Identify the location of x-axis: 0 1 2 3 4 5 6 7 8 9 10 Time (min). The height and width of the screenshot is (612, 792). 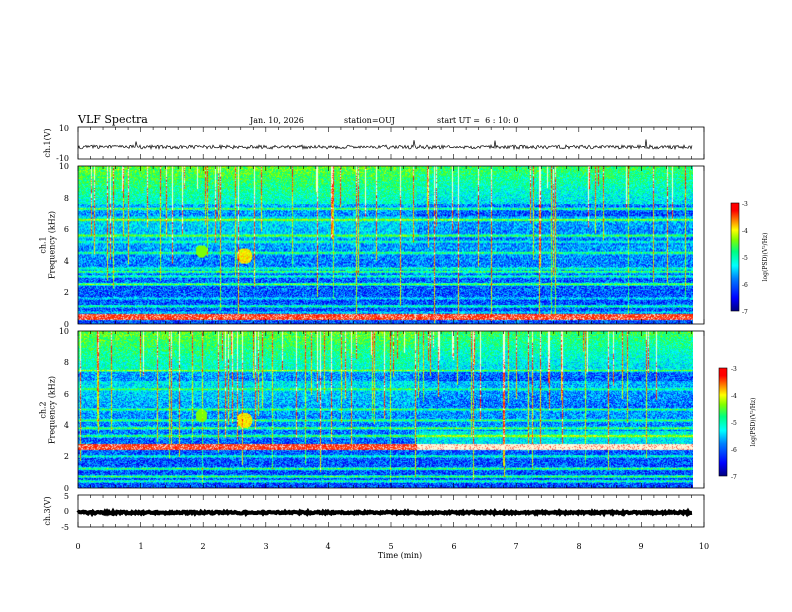
(392, 551).